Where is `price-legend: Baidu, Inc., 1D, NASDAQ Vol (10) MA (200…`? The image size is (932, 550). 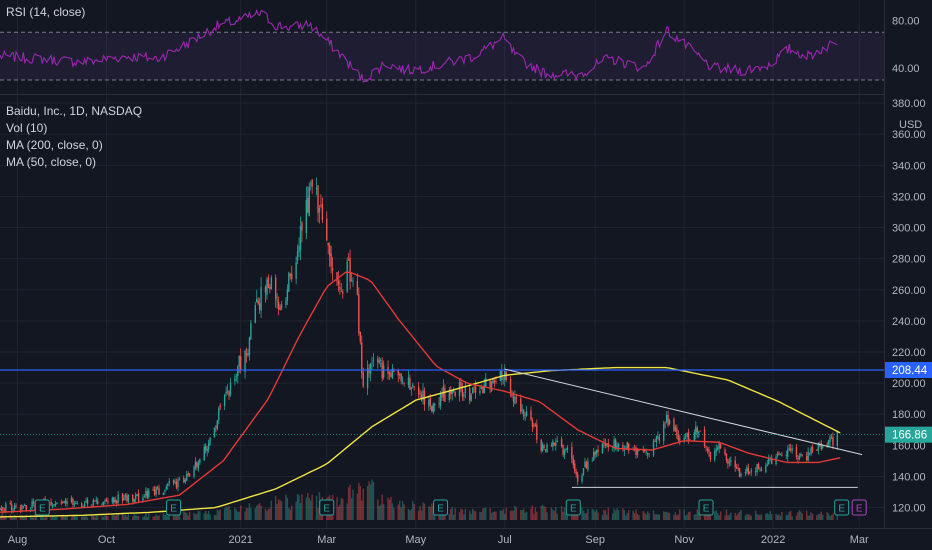 price-legend: Baidu, Inc., 1D, NASDAQ Vol (10) MA (200… is located at coordinates (74, 137).